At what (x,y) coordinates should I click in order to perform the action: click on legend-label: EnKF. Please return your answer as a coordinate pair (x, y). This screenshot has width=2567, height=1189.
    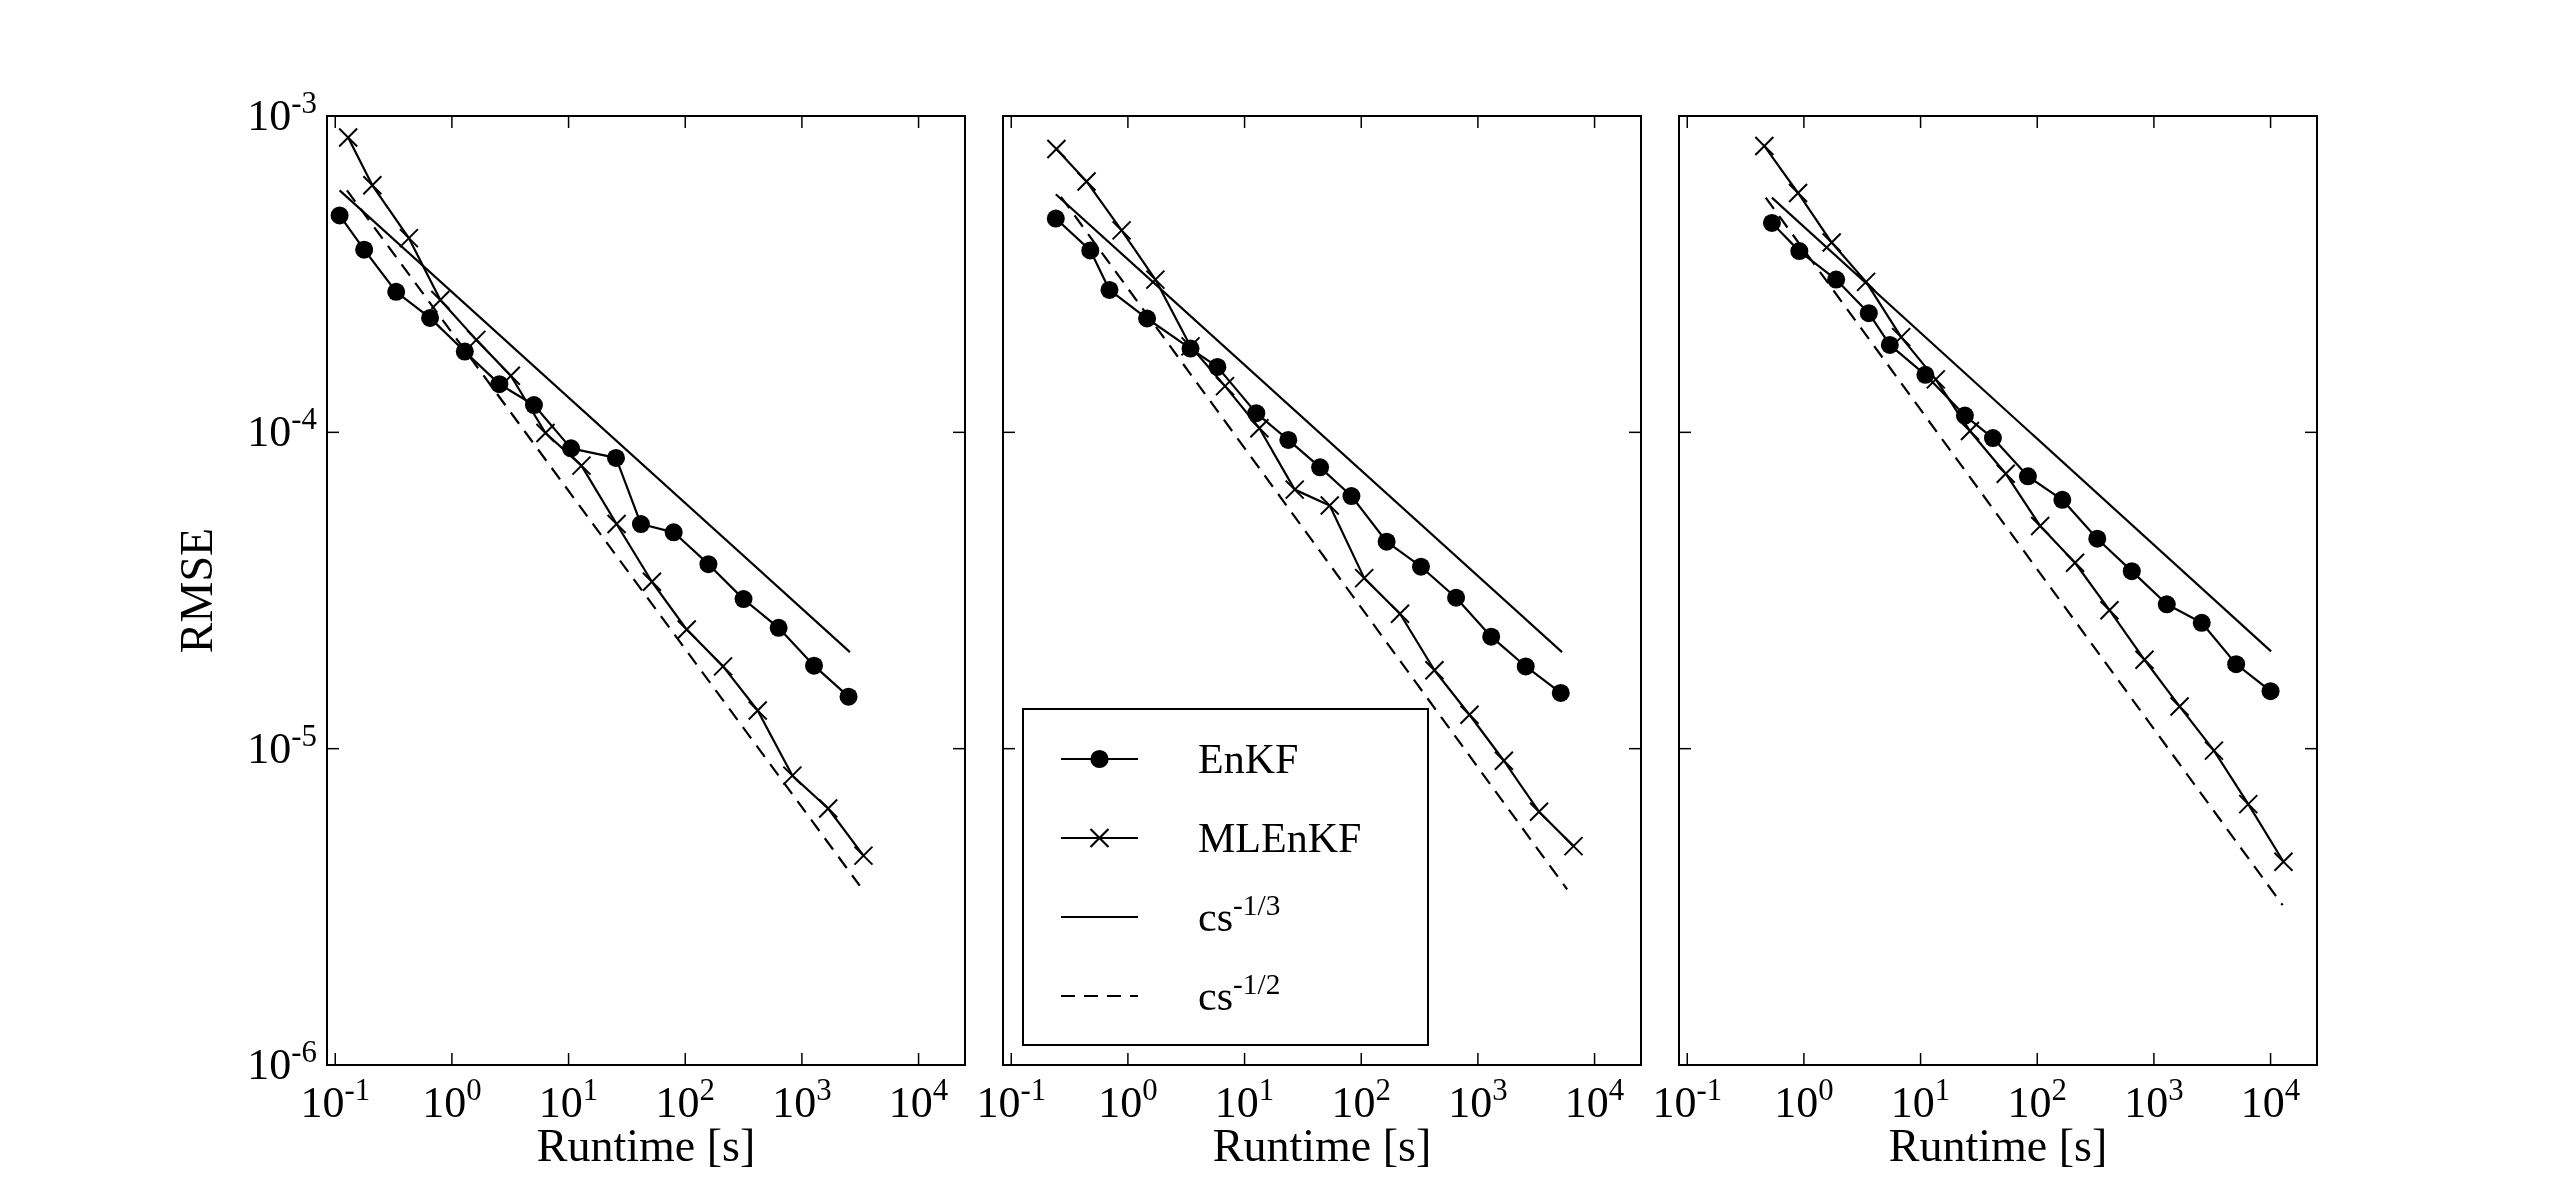
    Looking at the image, I should click on (1248, 759).